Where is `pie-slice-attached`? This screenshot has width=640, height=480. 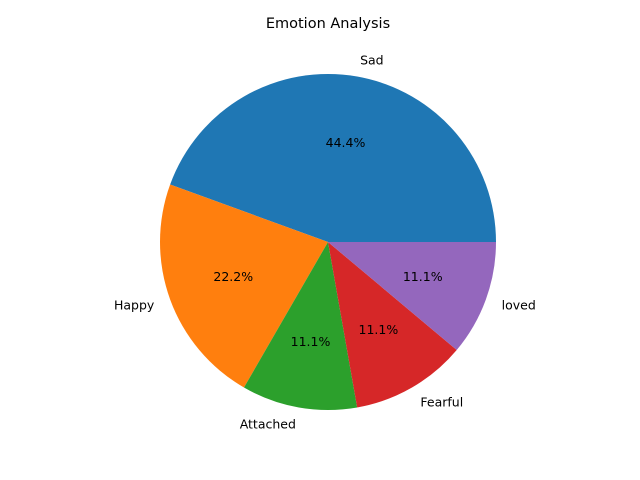 pie-slice-attached is located at coordinates (301, 326).